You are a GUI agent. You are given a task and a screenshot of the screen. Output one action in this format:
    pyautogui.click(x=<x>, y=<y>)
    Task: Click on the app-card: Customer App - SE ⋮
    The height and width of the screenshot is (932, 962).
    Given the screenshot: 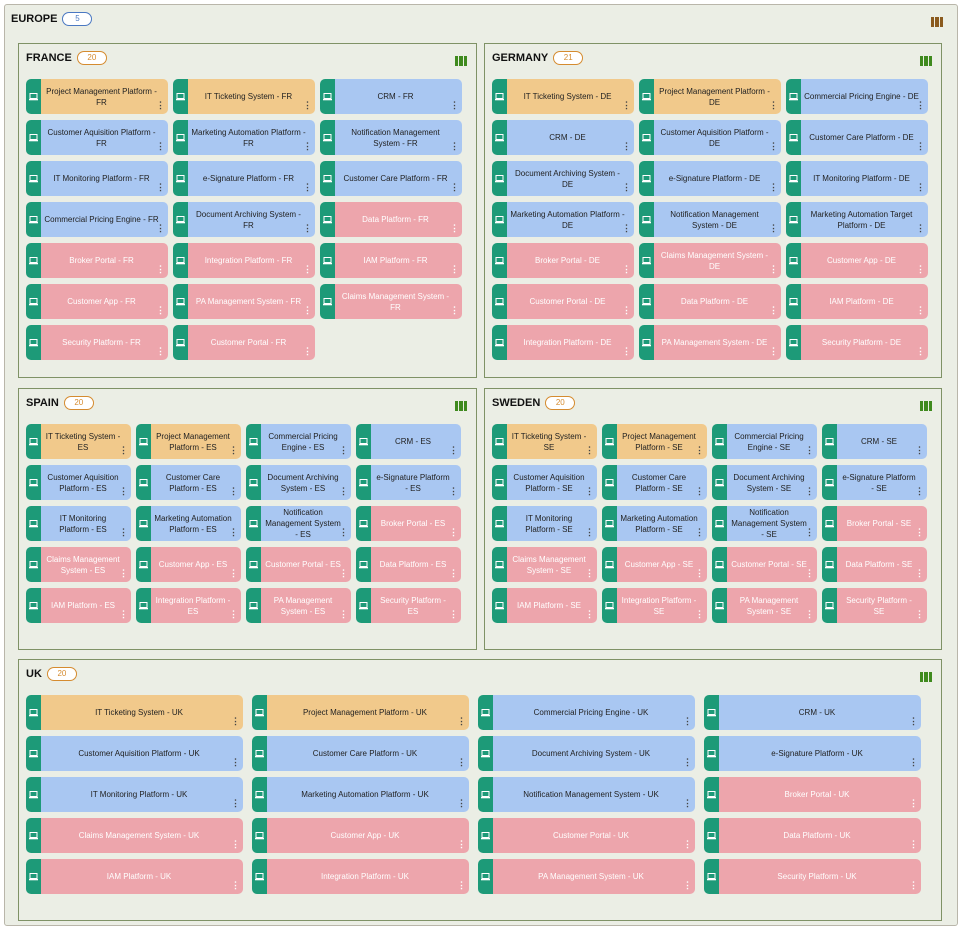 What is the action you would take?
    pyautogui.click(x=654, y=564)
    